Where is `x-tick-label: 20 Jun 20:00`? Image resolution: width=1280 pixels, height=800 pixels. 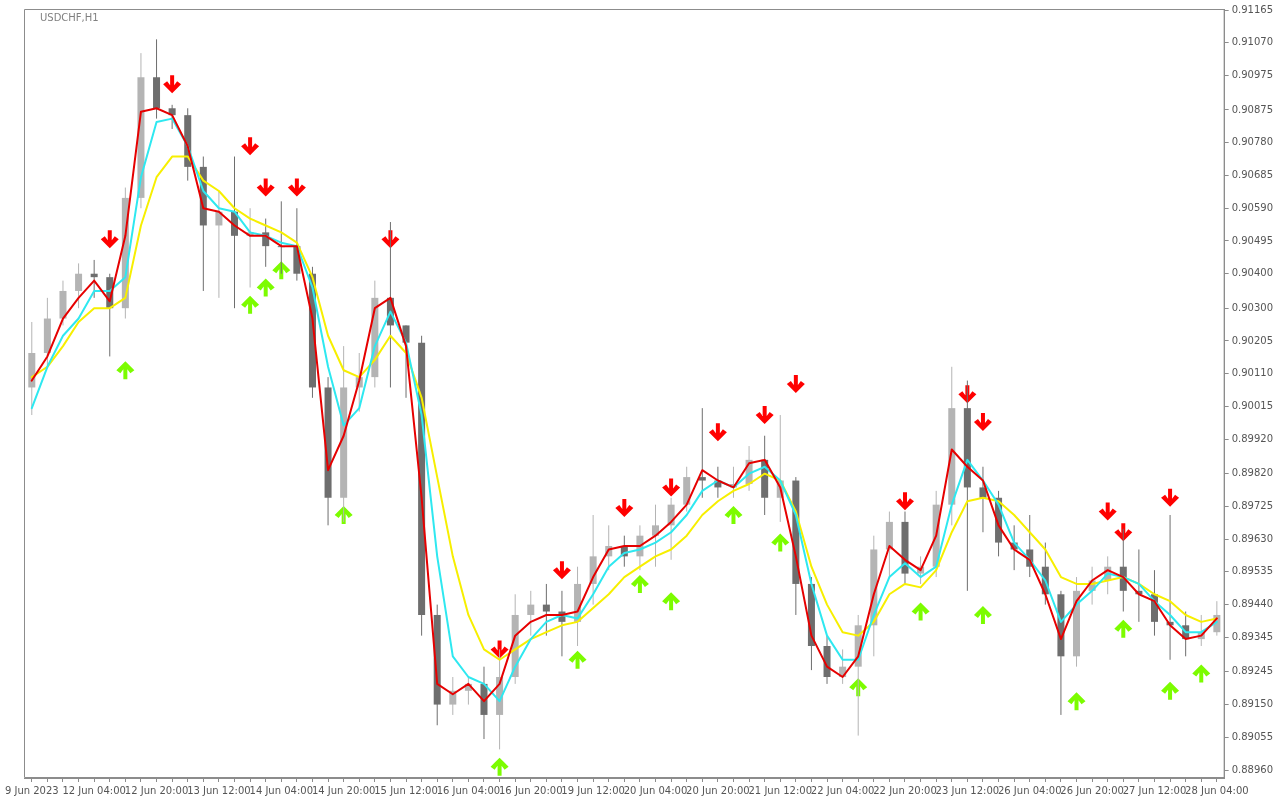 x-tick-label: 20 Jun 20:00 is located at coordinates (718, 790).